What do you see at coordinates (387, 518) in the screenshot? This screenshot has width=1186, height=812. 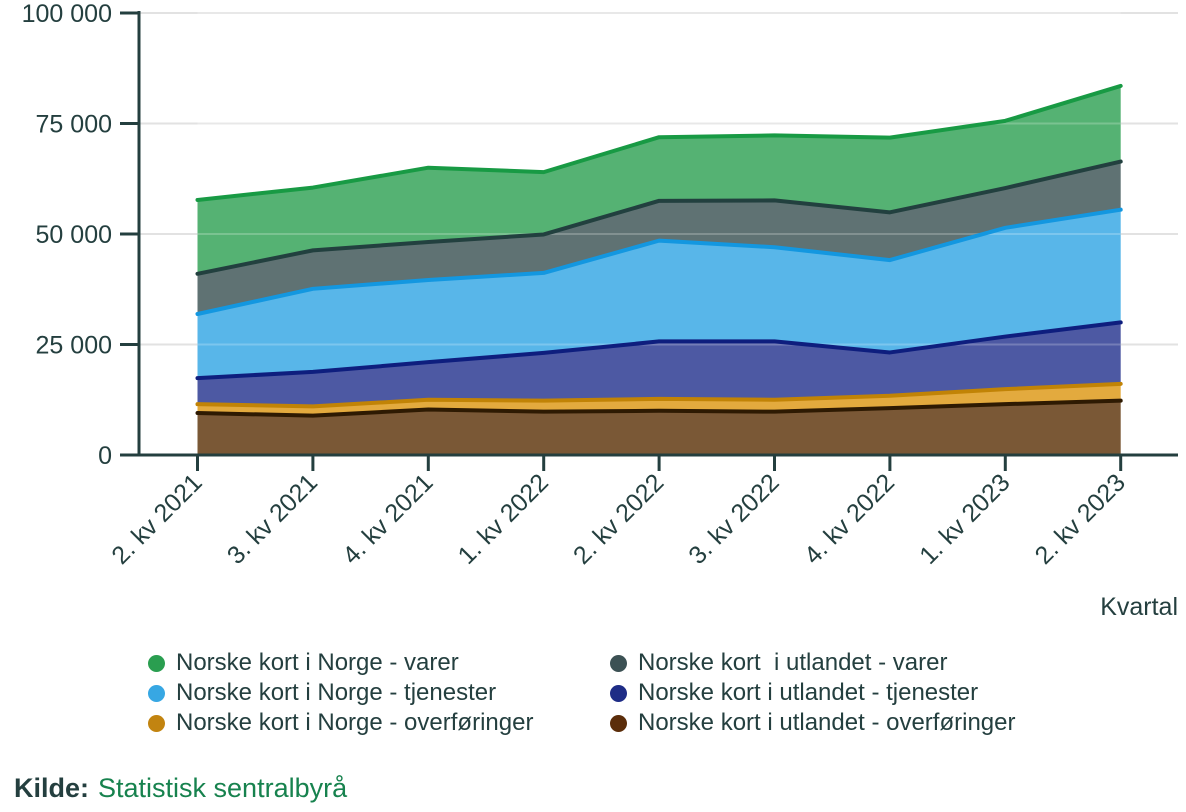 I see `x-tick-label: 4. kv 2021` at bounding box center [387, 518].